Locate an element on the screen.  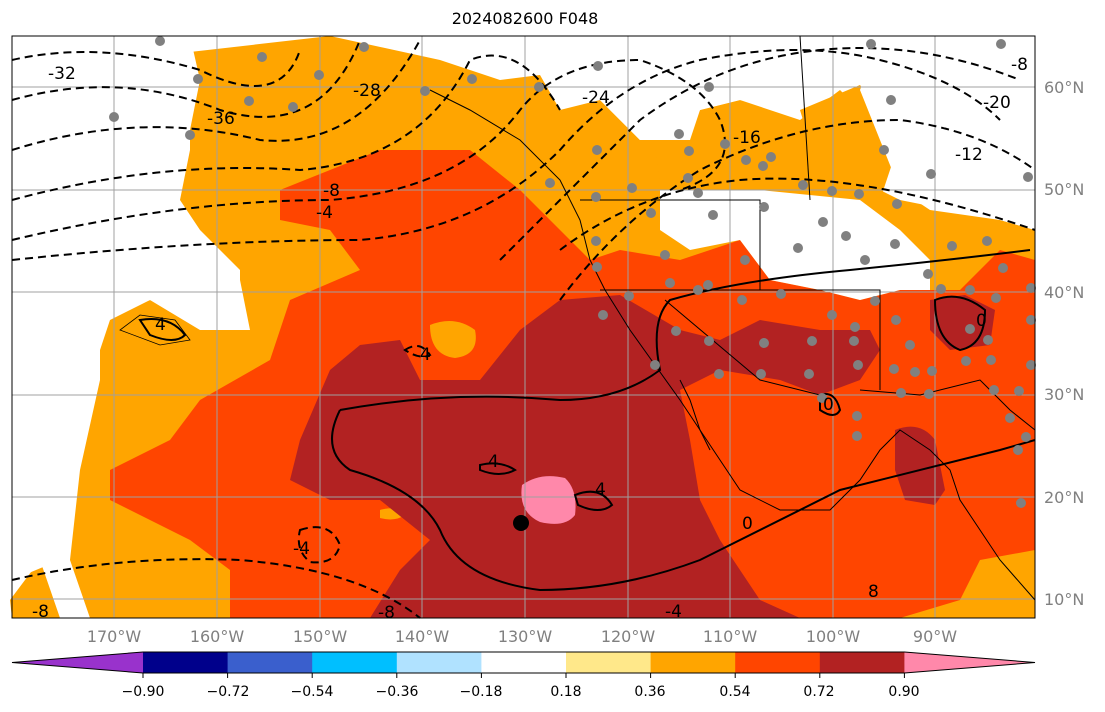
colorbar-tick-label: −0.90 is located at coordinates (143, 692).